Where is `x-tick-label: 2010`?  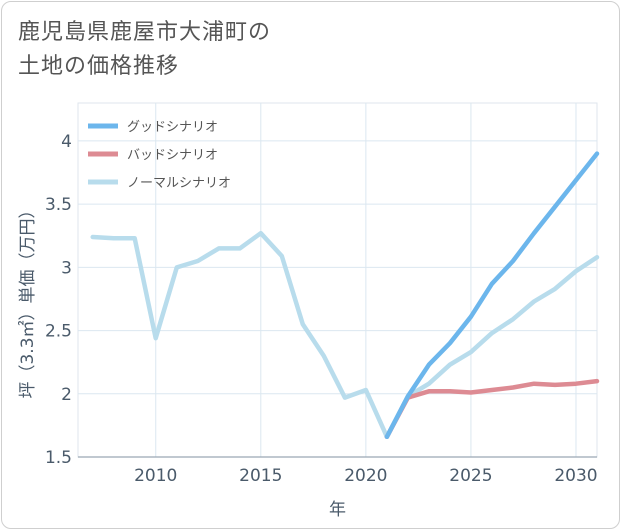
x-tick-label: 2010 is located at coordinates (155, 476).